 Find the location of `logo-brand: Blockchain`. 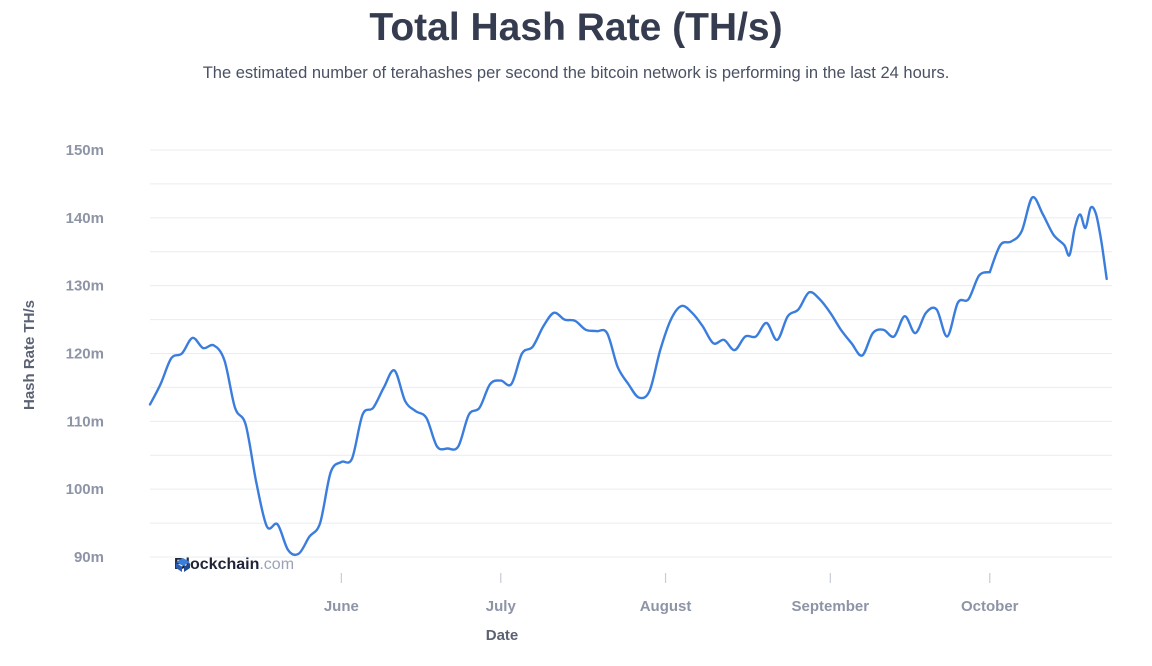

logo-brand: Blockchain is located at coordinates (217, 564).